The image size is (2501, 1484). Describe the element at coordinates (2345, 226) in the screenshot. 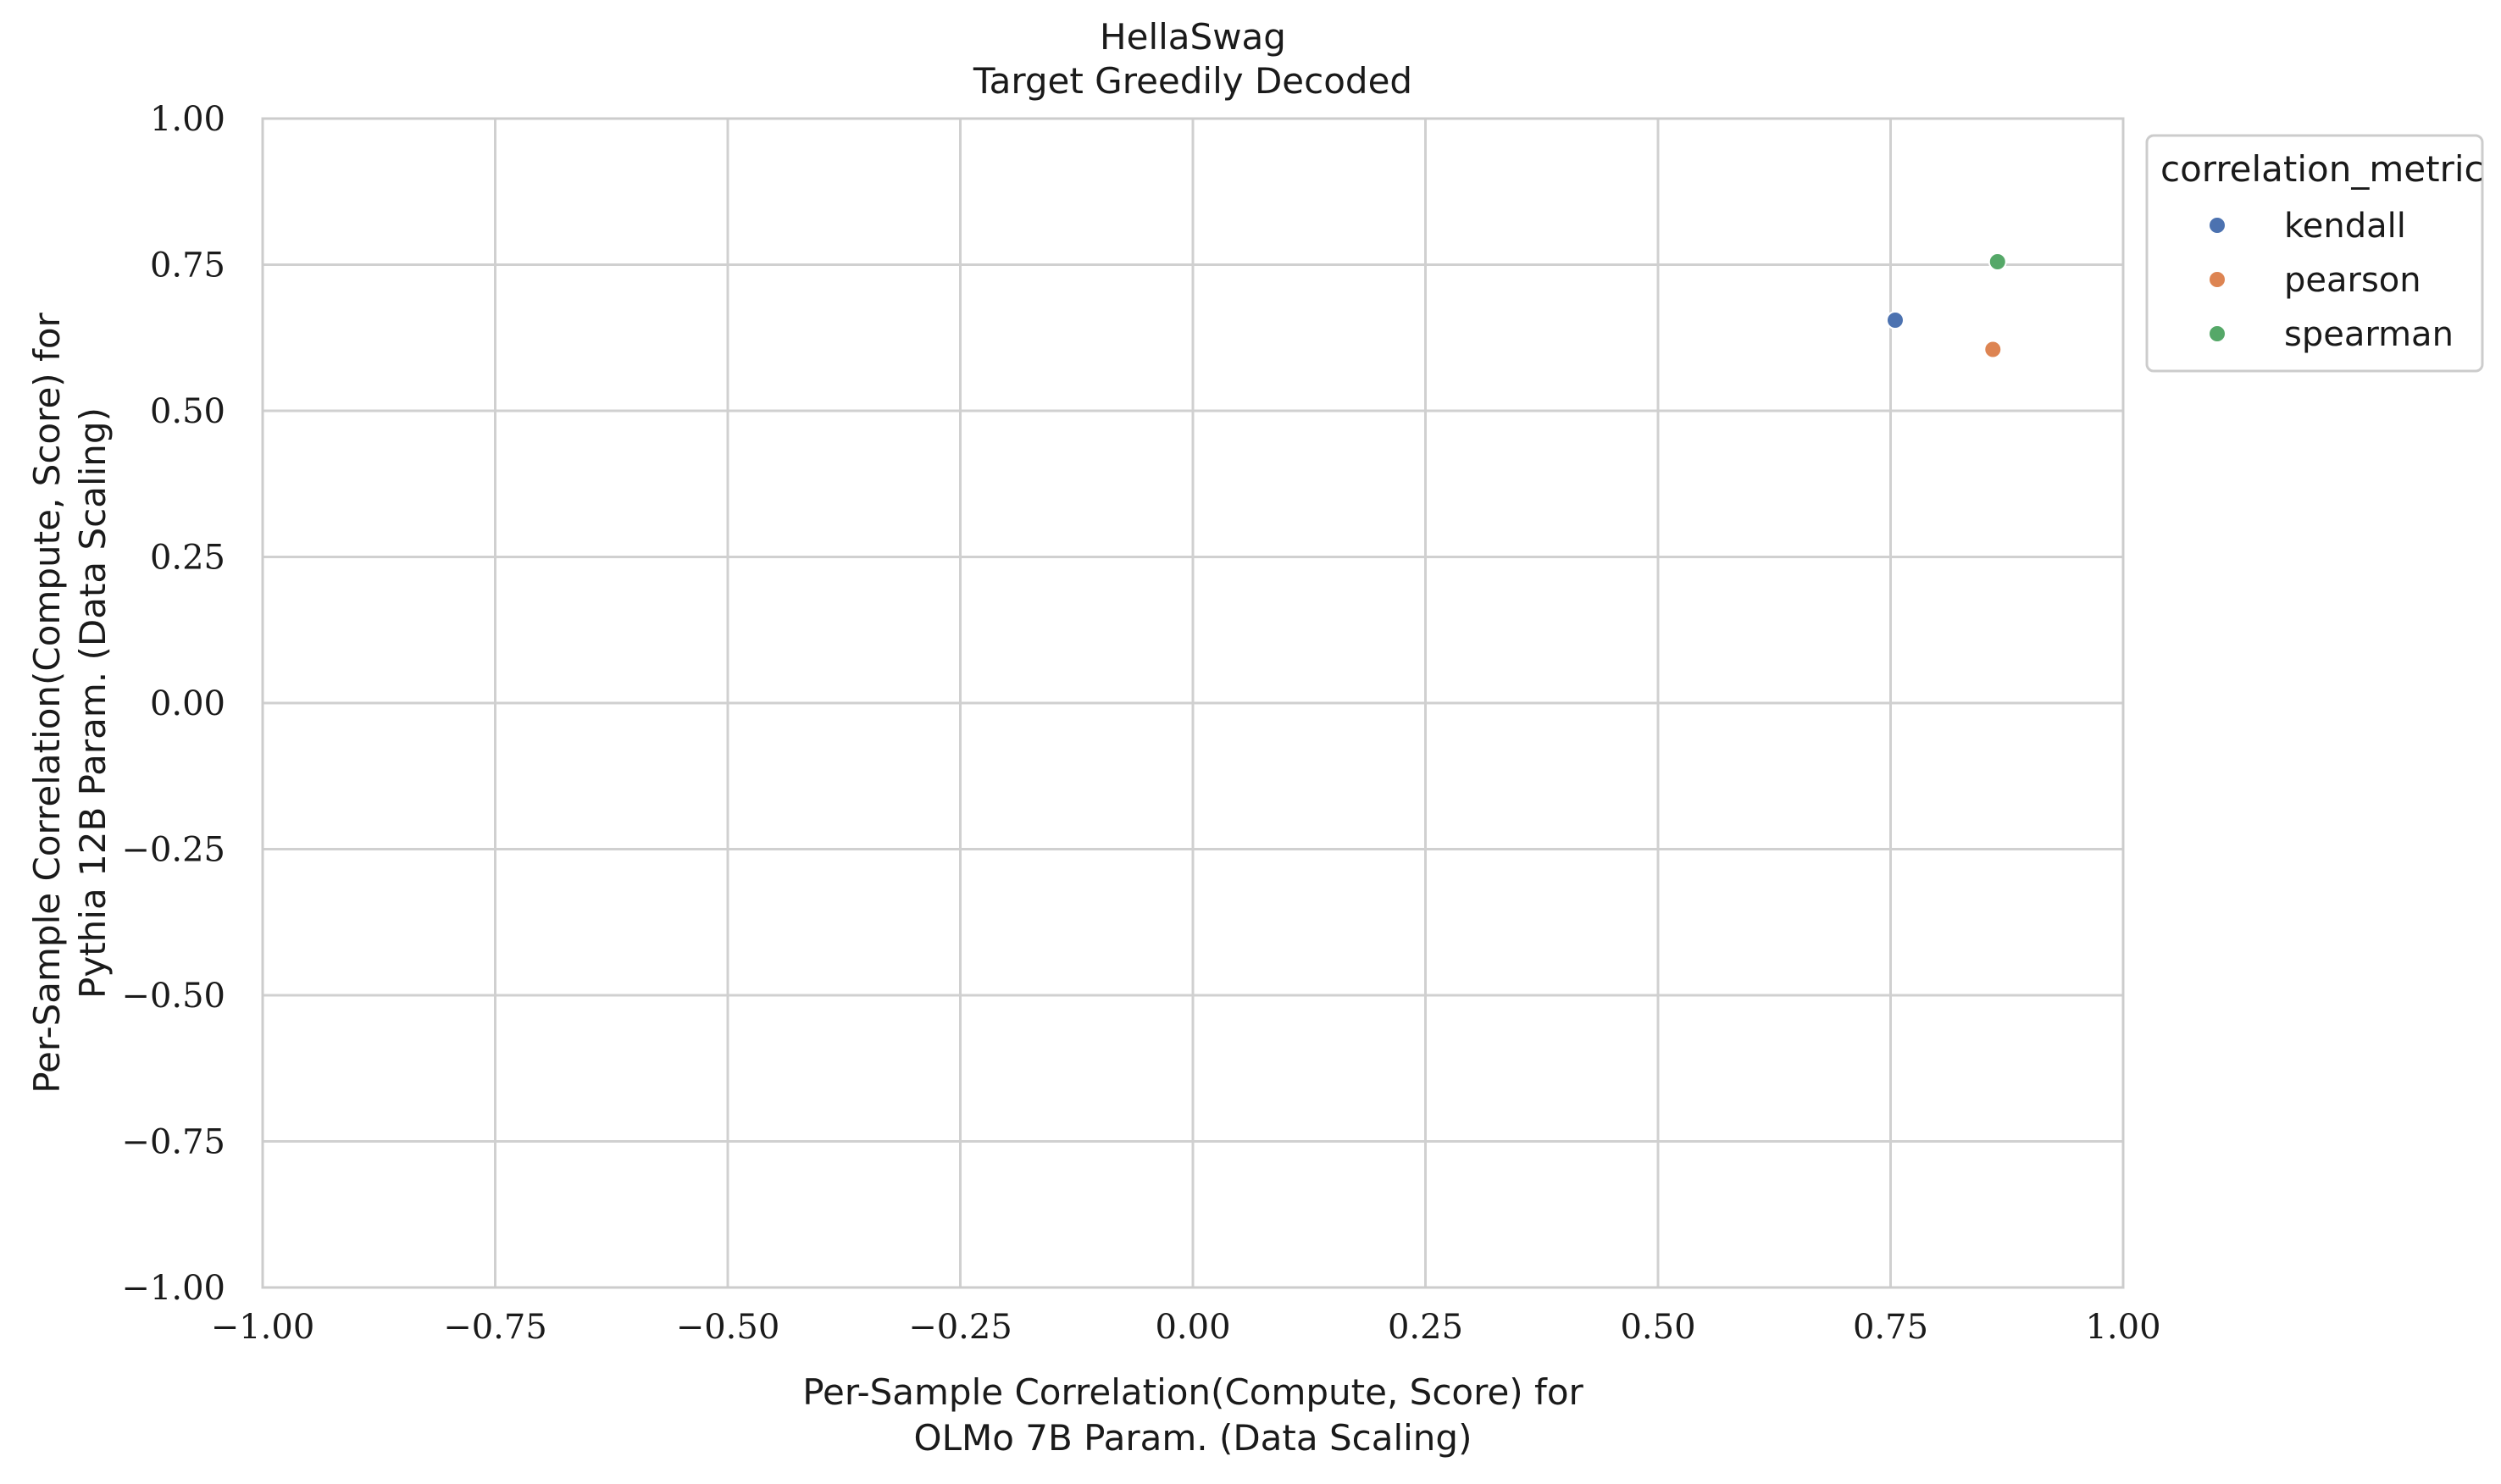

I see `legend-label-kendall: kendall` at that location.